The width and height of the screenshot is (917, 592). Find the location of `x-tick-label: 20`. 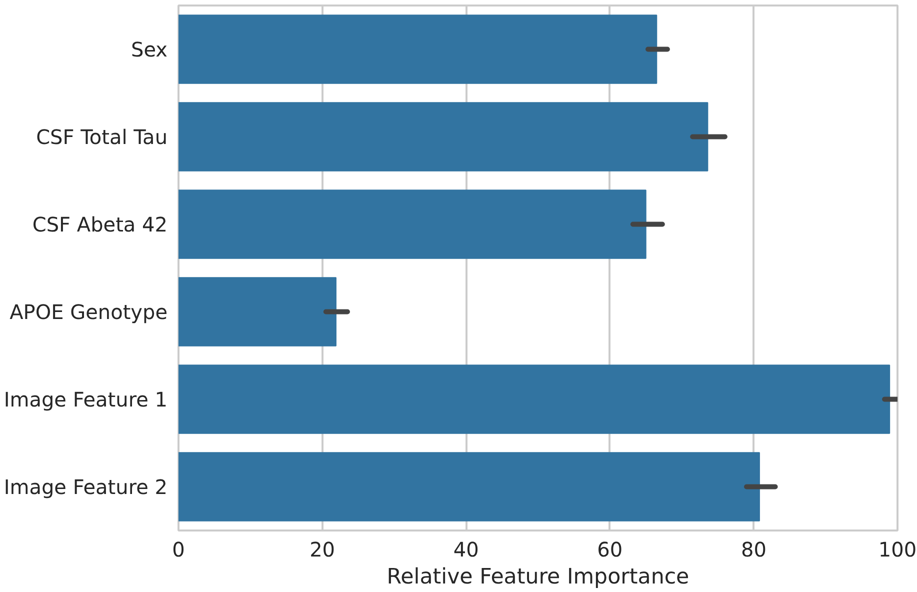

x-tick-label: 20 is located at coordinates (323, 550).